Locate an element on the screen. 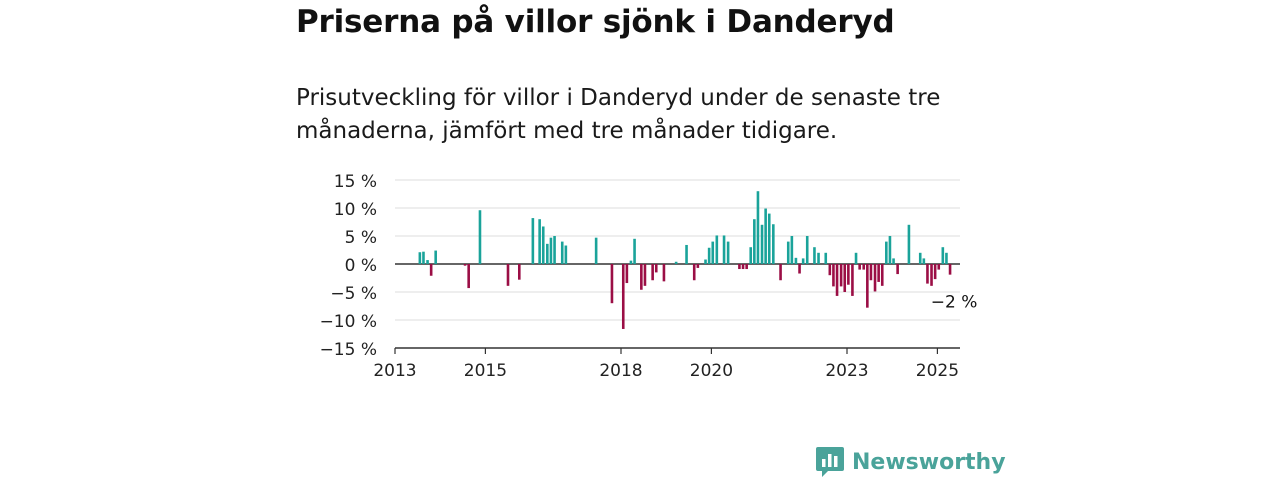 The image size is (1280, 480). y-axis-labels: 15 % 10 % 5 % 0 % −5 % −10 % −15 % is located at coordinates (348, 266).